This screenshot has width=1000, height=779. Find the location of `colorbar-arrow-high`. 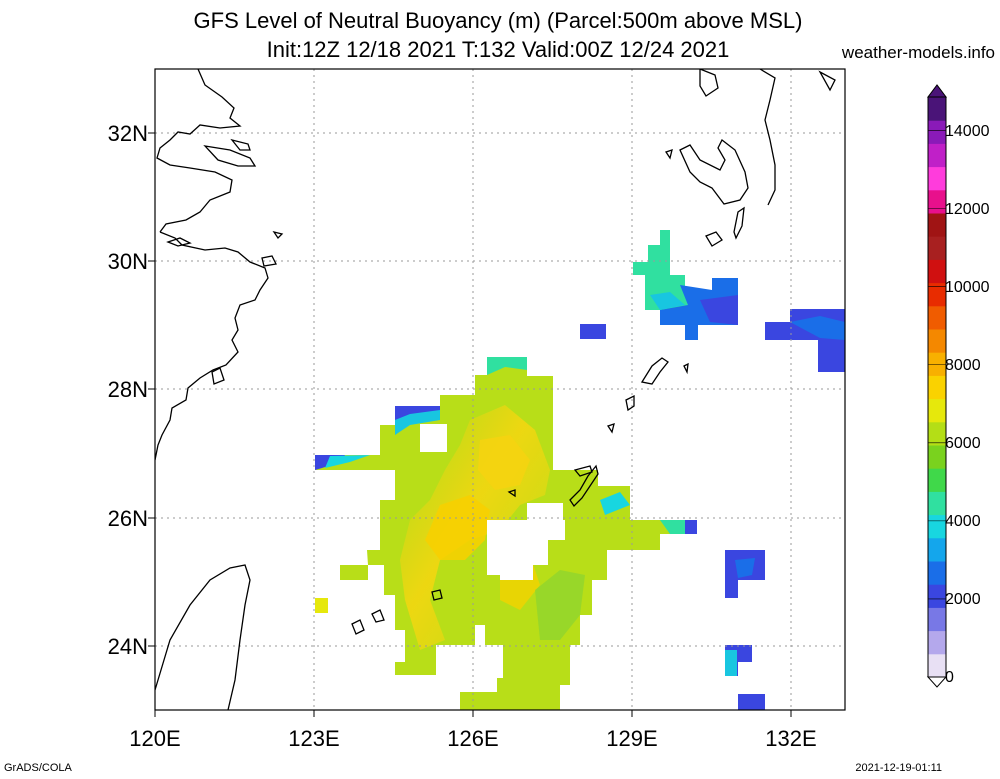

colorbar-arrow-high is located at coordinates (937, 91).